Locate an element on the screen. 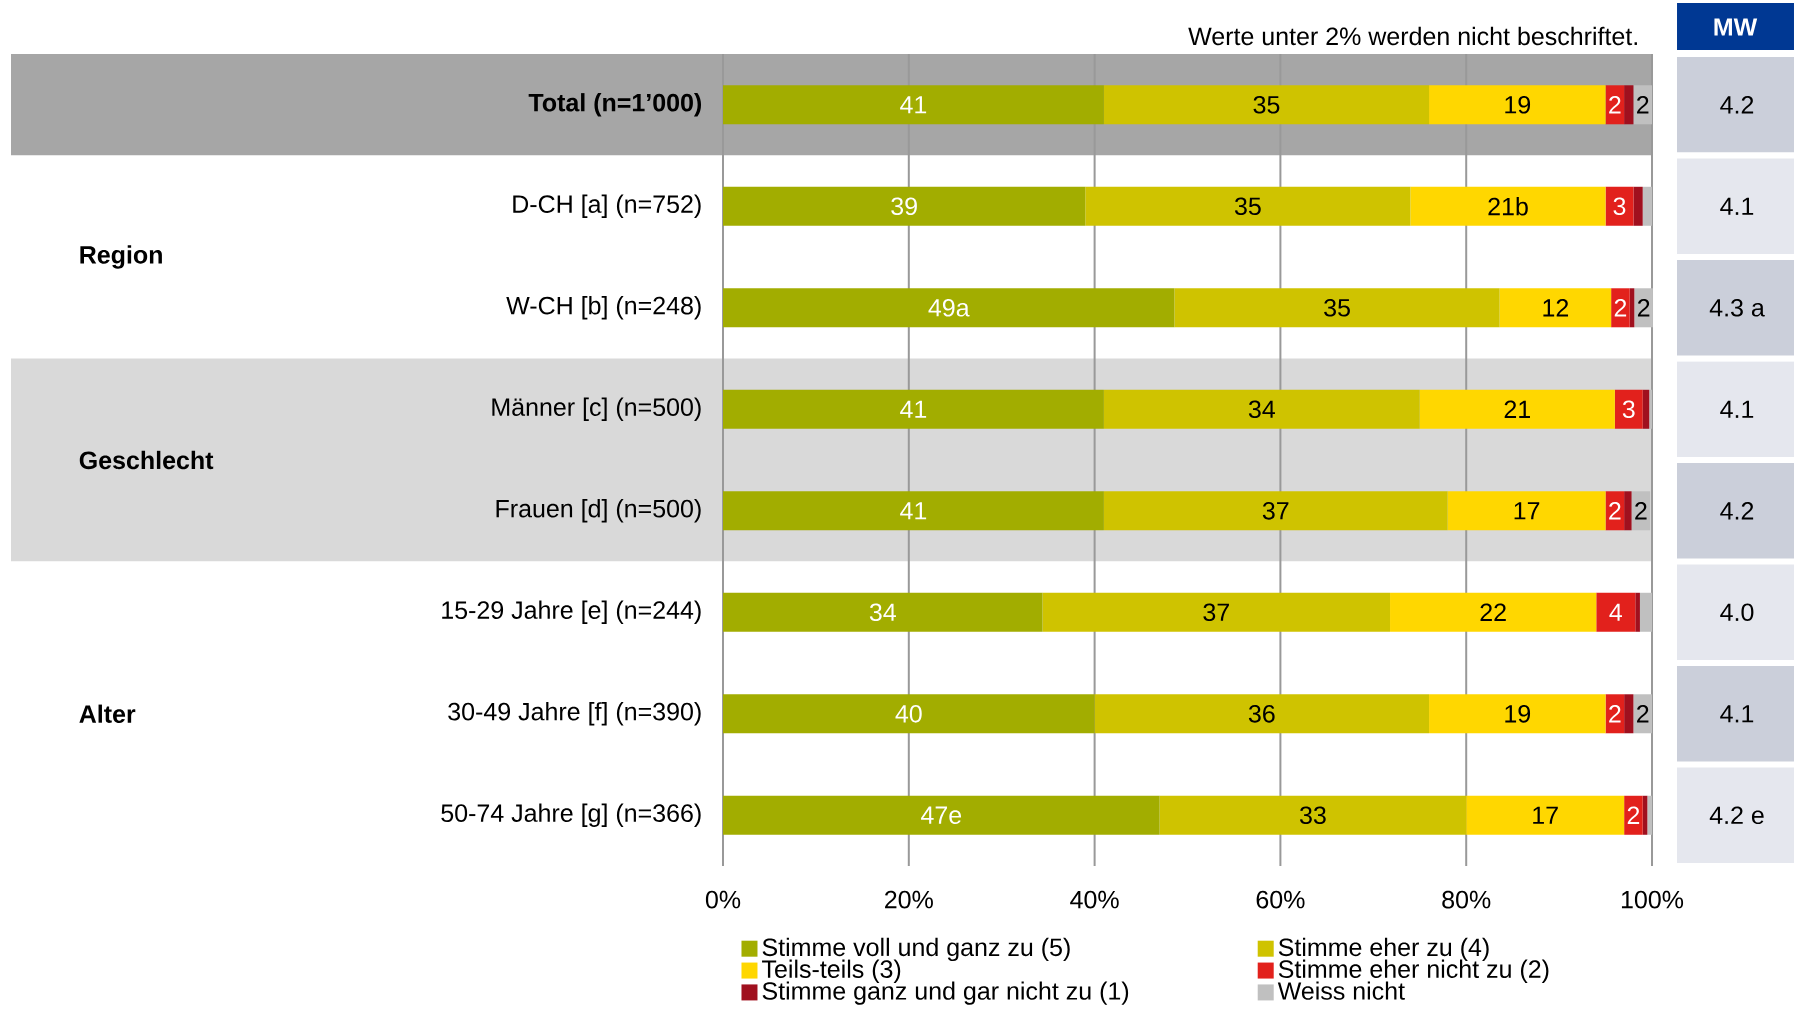 This screenshot has width=1794, height=1019. data-label: 40 is located at coordinates (908, 713).